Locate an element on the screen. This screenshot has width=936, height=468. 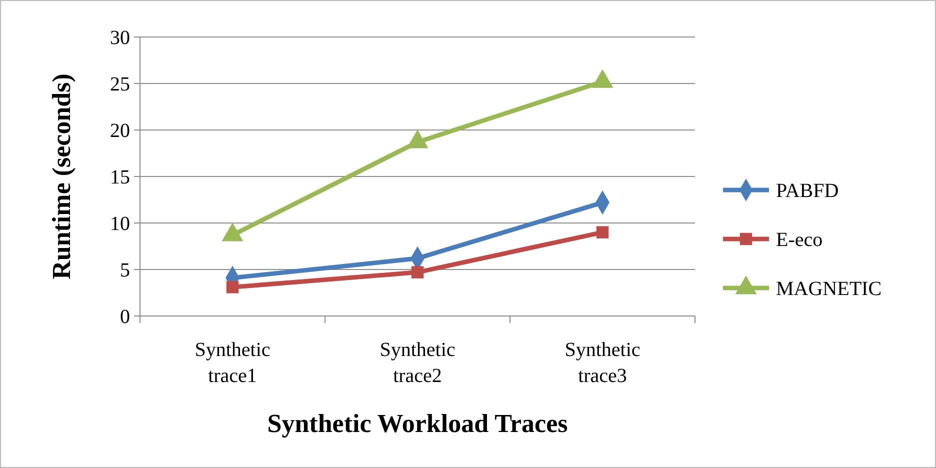
x-tick-label: Synthetic trace1 is located at coordinates (232, 363).